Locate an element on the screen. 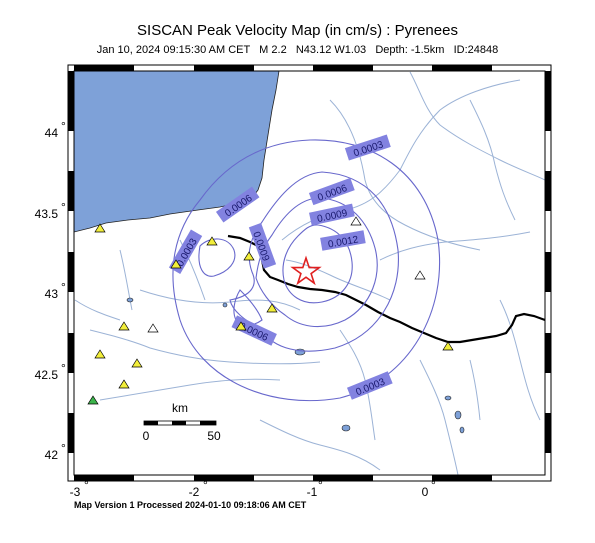  x-tick-label: -2 is located at coordinates (194, 492).